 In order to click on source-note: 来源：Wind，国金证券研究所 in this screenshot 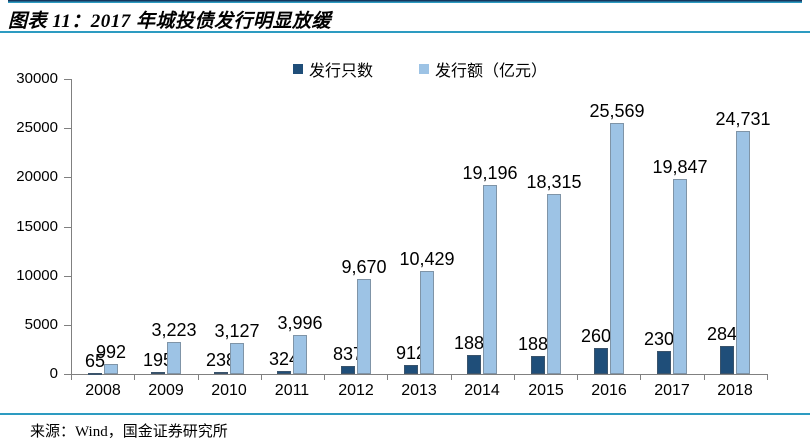, I will do `click(129, 432)`.